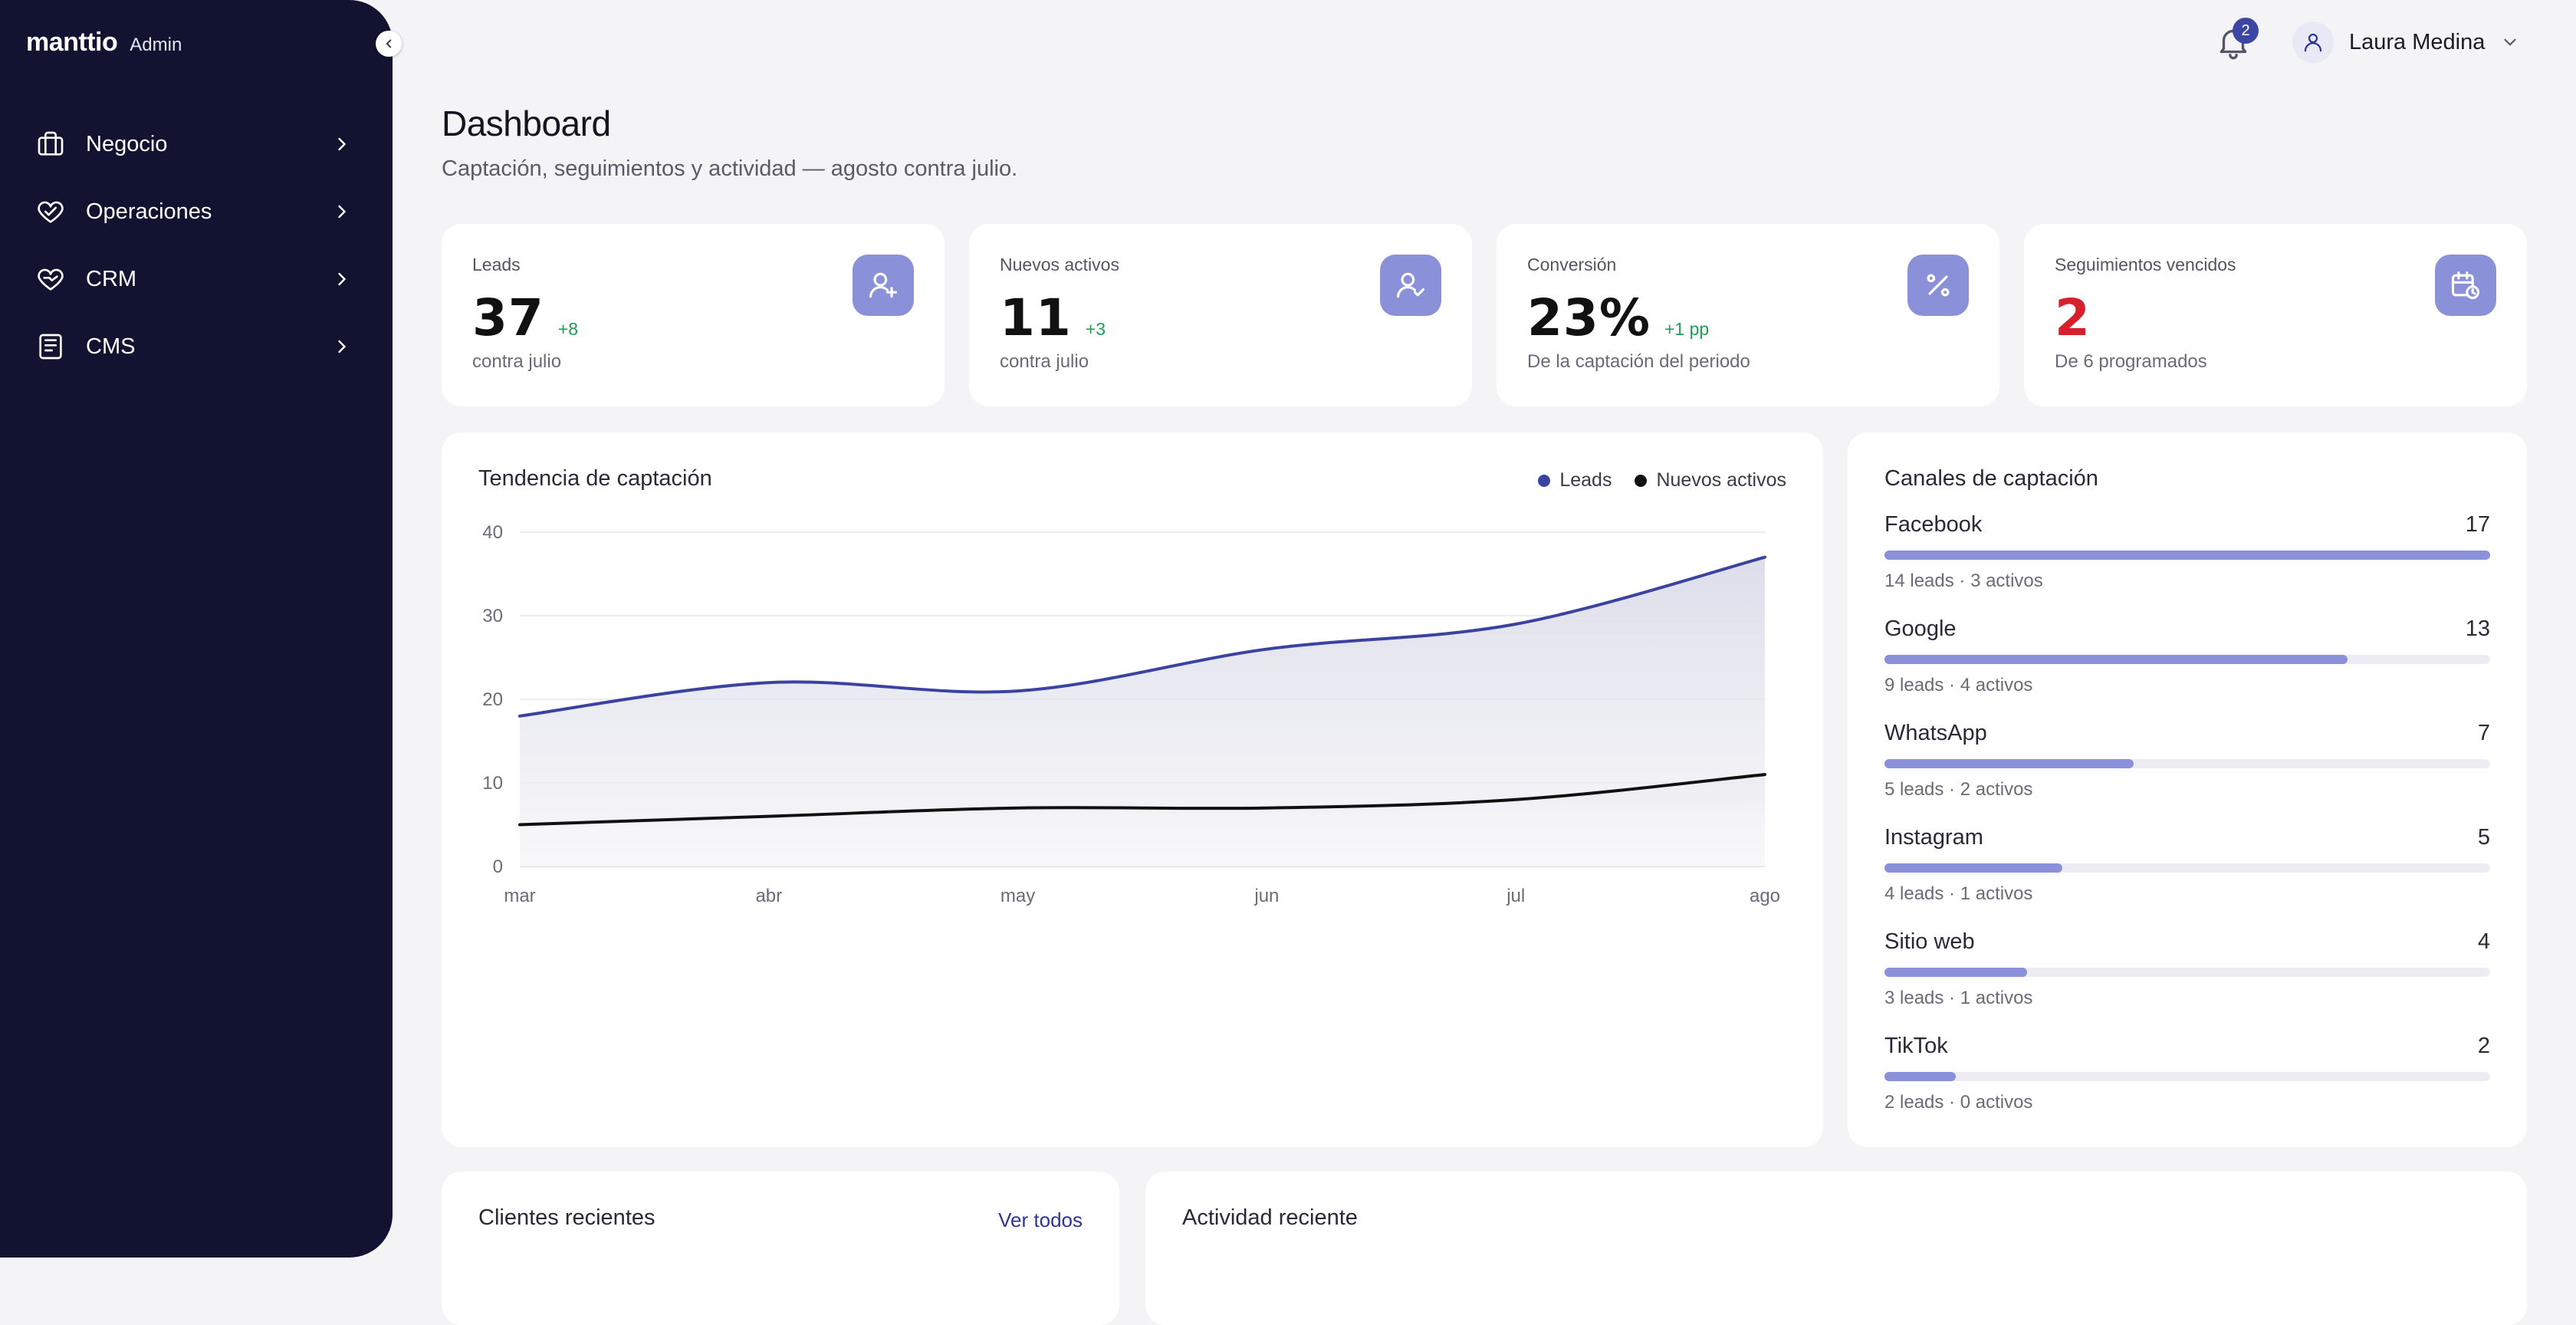  What do you see at coordinates (1958, 685) in the screenshot?
I see `channel-detail: 9 leads · 4 activos` at bounding box center [1958, 685].